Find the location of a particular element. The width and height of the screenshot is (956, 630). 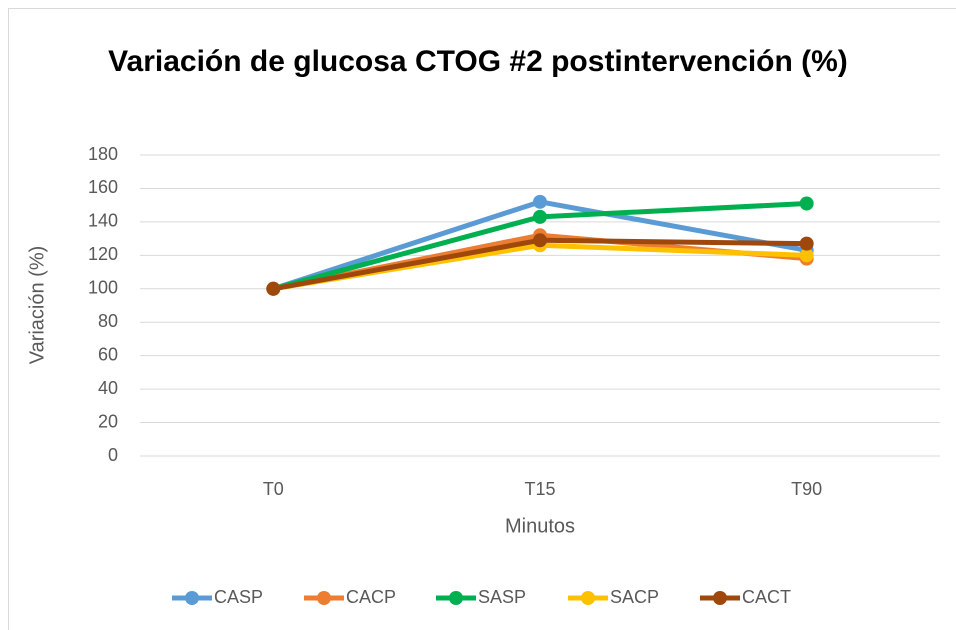

legend-label: SACP is located at coordinates (634, 597).